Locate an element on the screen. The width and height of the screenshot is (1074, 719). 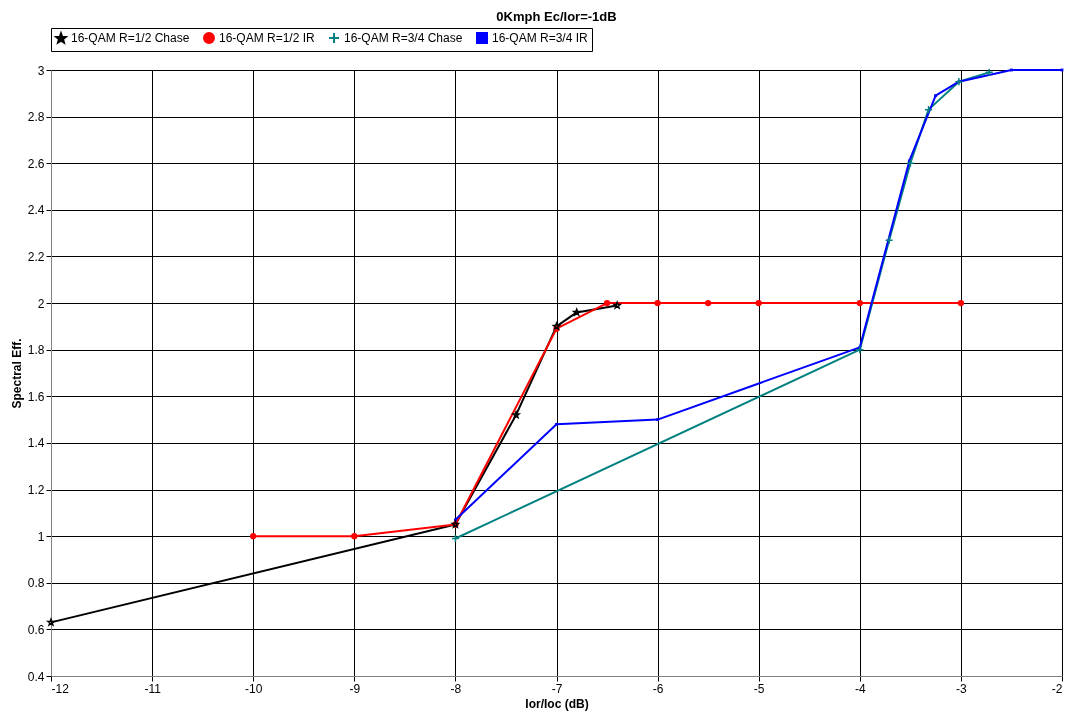
y-tick-label: 2.6 is located at coordinates (36, 163).